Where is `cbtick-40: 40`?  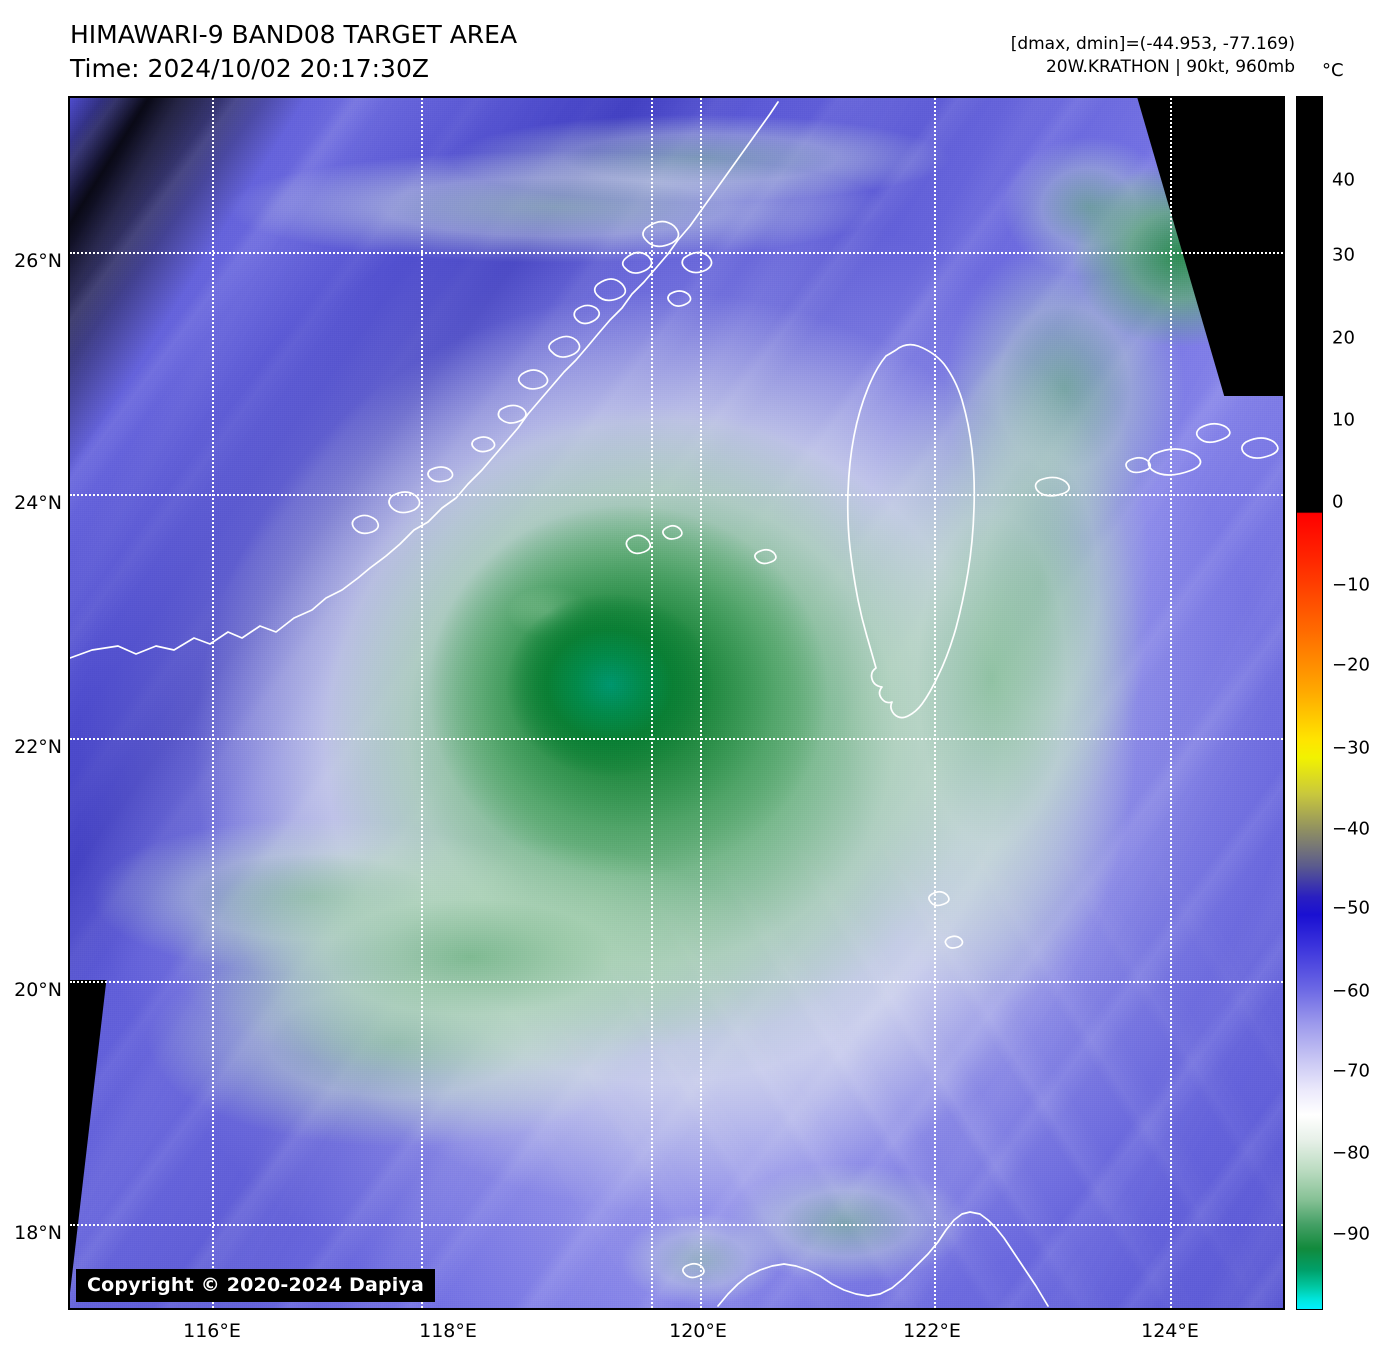 cbtick-40: 40 is located at coordinates (1343, 180).